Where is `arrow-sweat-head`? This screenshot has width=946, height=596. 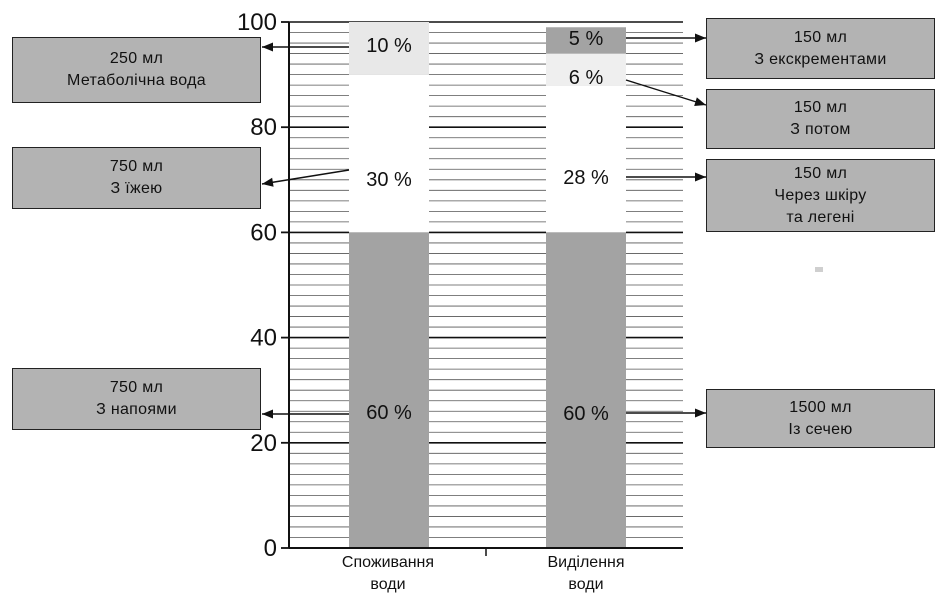 arrow-sweat-head is located at coordinates (700, 102).